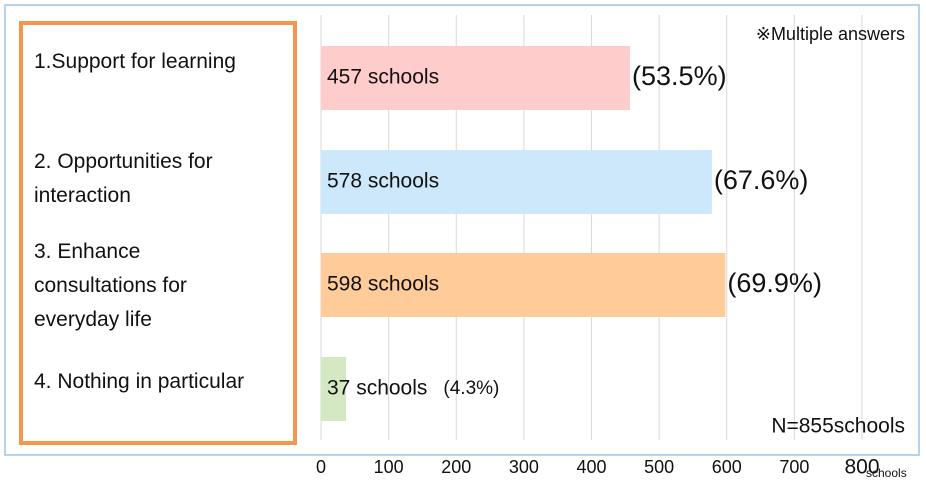 Image resolution: width=926 pixels, height=480 pixels. Describe the element at coordinates (861, 467) in the screenshot. I see `x-tick-label: 800` at that location.